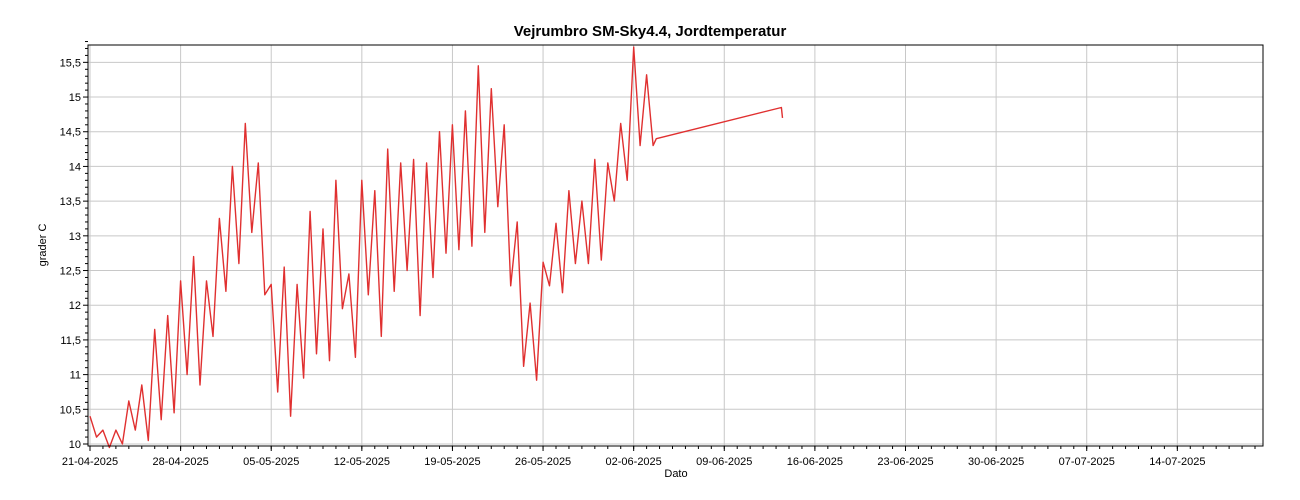  Describe the element at coordinates (543, 462) in the screenshot. I see `x-tick-label: 26-05-2025` at that location.